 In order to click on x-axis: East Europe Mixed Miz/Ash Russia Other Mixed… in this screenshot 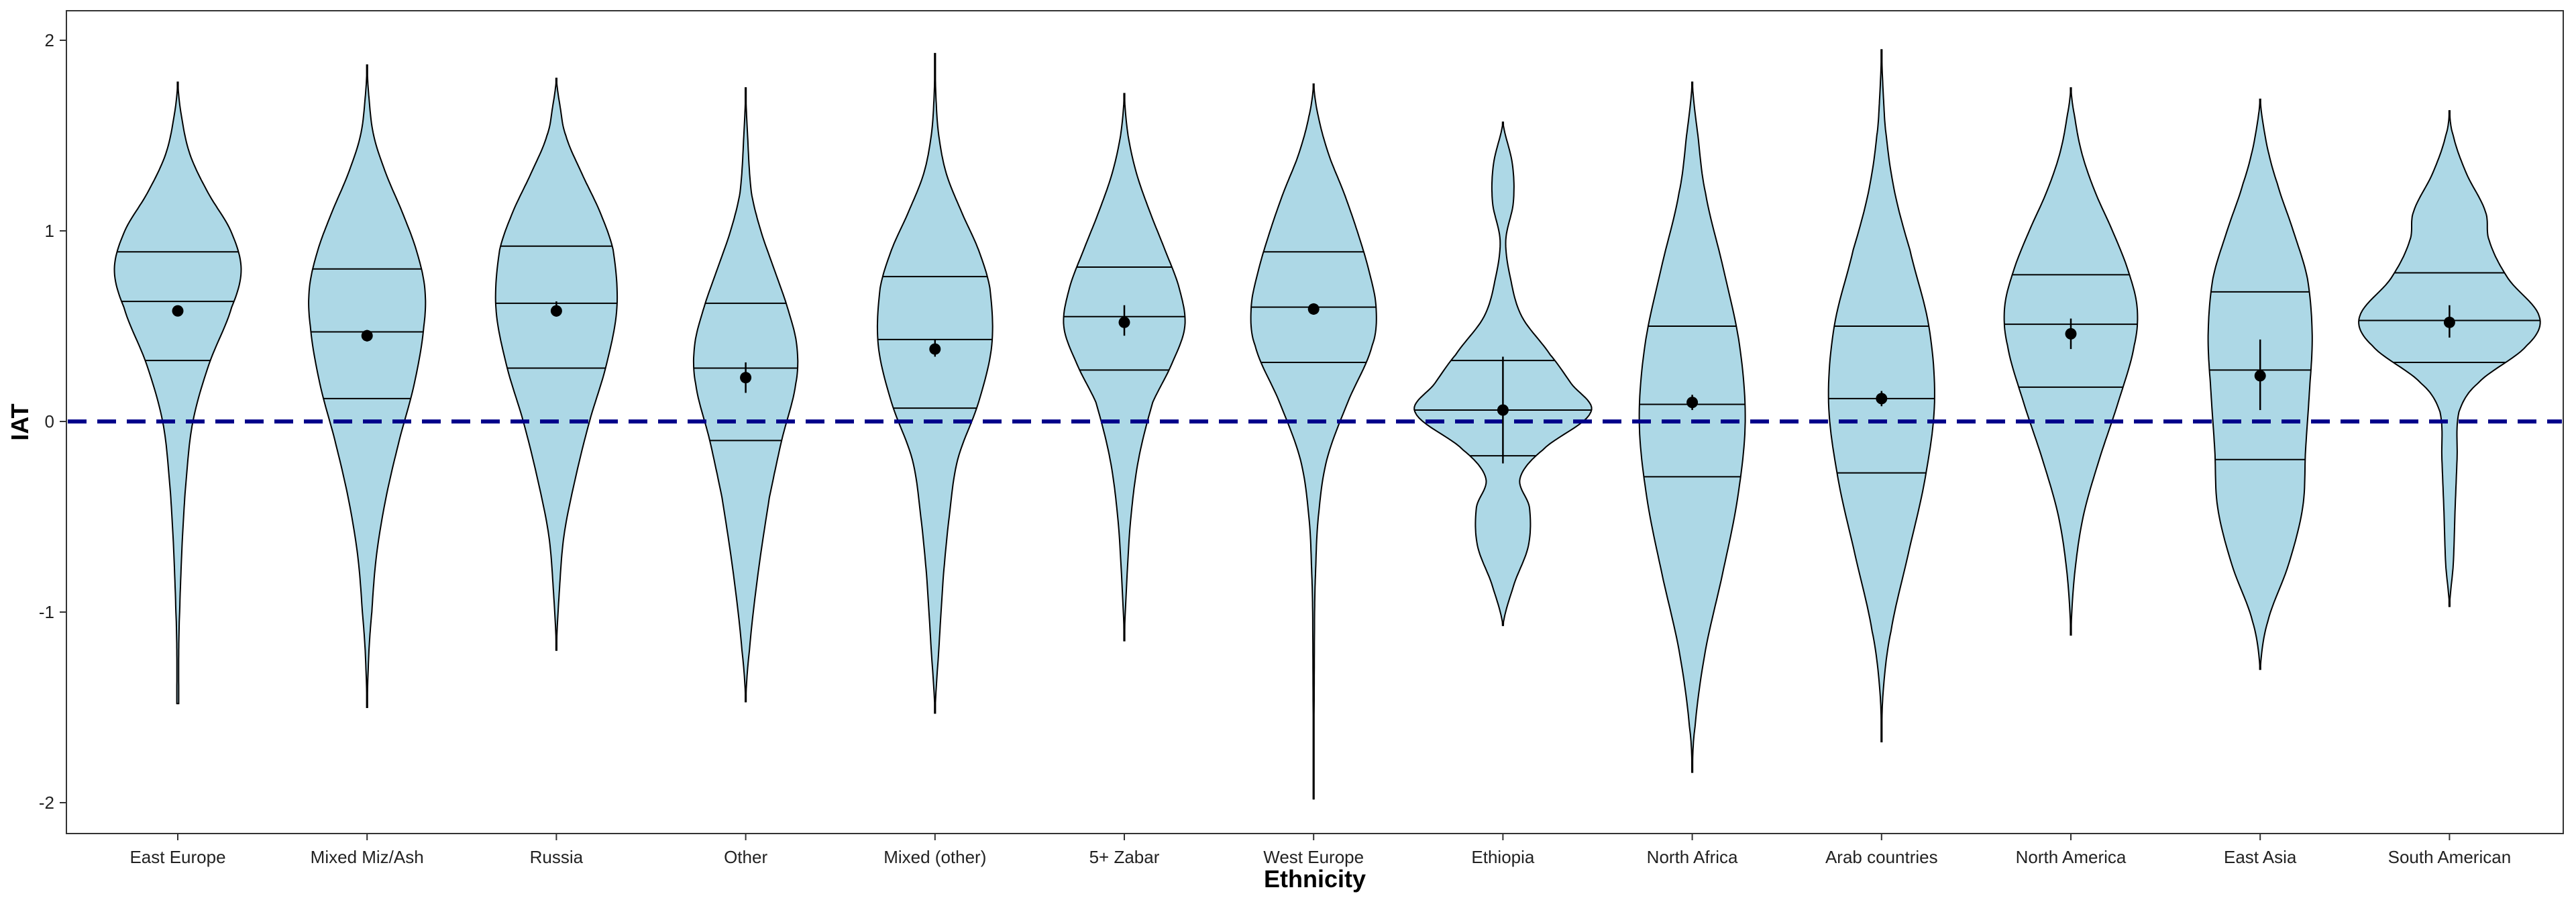, I will do `click(1320, 850)`.